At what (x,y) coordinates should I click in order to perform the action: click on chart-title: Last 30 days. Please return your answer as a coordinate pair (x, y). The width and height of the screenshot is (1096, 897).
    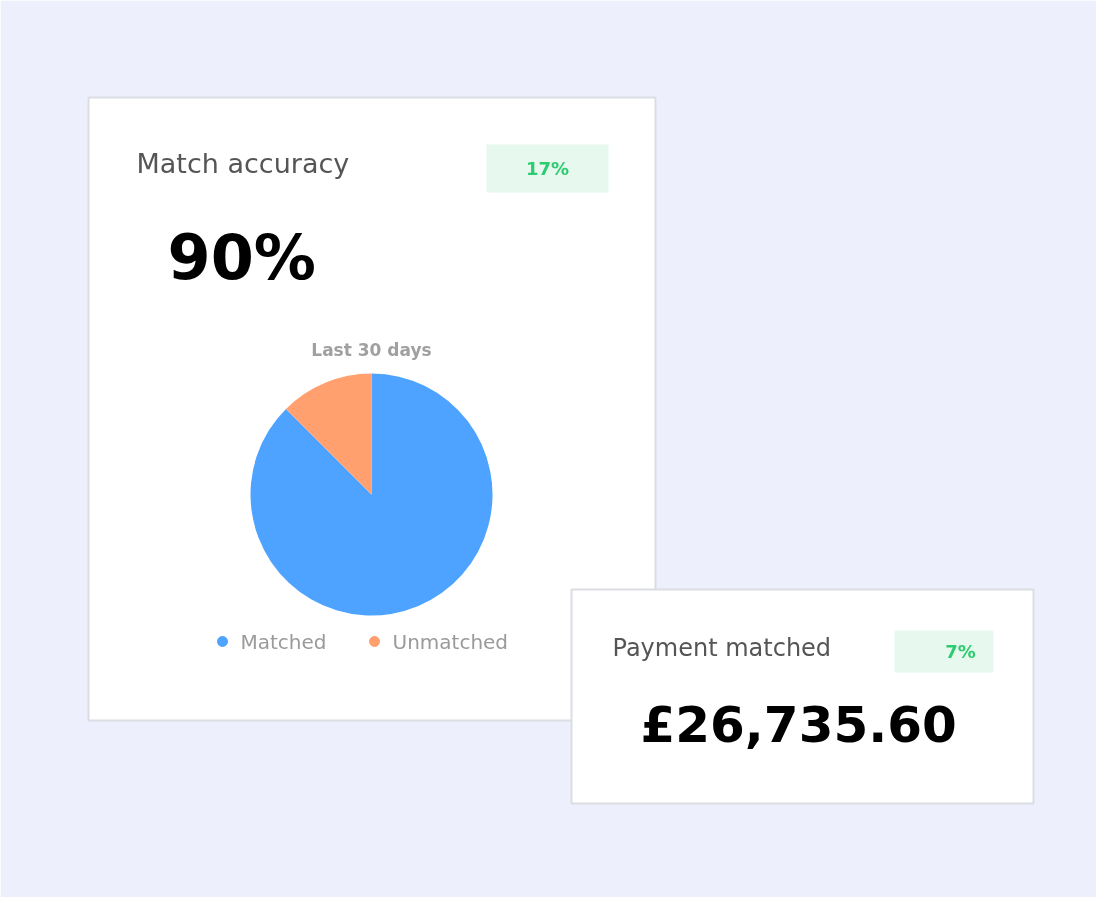
    Looking at the image, I should click on (371, 349).